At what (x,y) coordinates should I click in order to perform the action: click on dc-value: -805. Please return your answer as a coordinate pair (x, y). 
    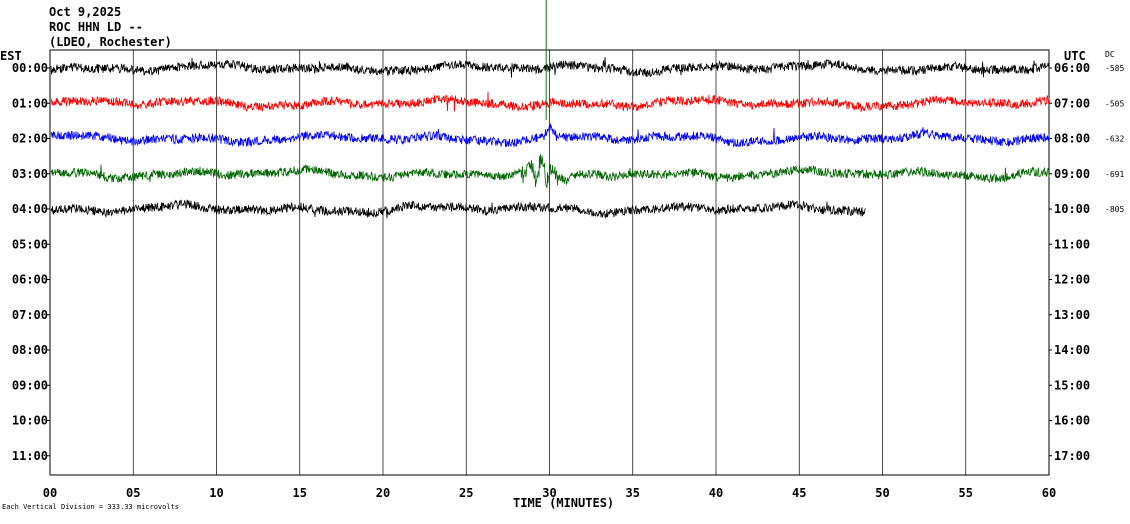
    Looking at the image, I should click on (1114, 209).